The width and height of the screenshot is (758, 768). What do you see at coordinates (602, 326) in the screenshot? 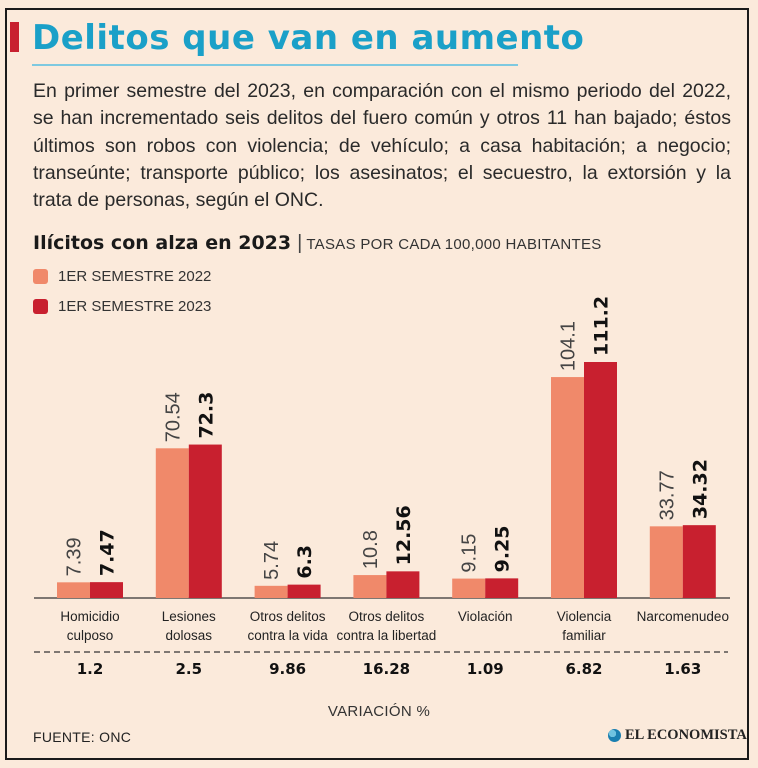
I see `value-label-2023-5: 111.2` at bounding box center [602, 326].